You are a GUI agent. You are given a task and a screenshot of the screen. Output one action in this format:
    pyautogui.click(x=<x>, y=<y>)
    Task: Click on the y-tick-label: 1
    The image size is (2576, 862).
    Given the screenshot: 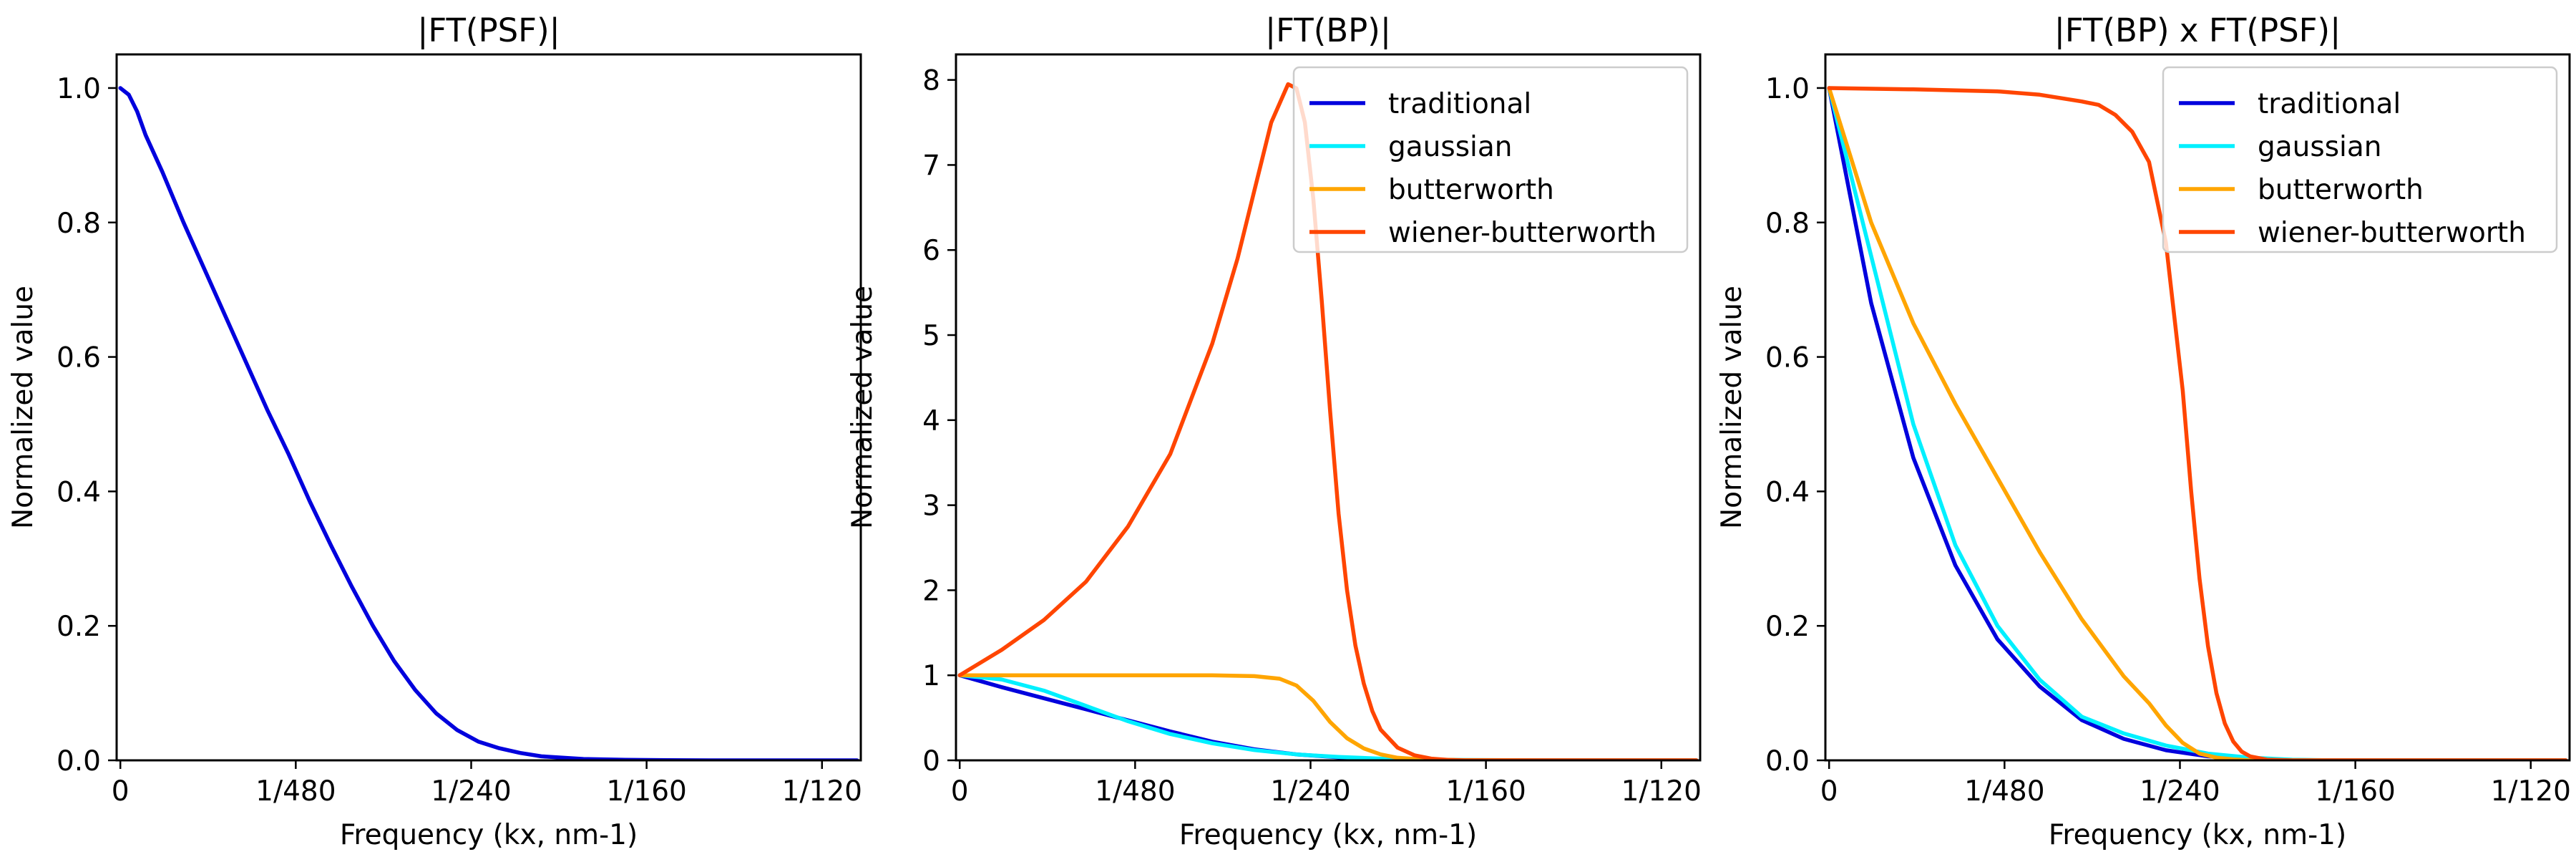 What is the action you would take?
    pyautogui.click(x=931, y=676)
    